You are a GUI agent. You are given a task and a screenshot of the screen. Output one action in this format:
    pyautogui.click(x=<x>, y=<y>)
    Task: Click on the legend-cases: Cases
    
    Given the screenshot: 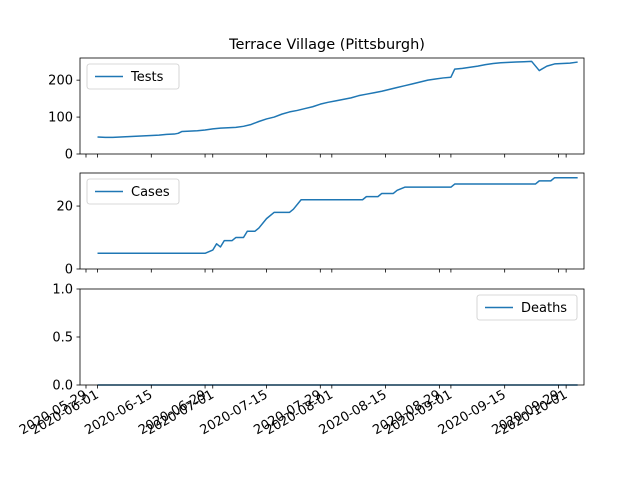 What is the action you would take?
    pyautogui.click(x=133, y=191)
    